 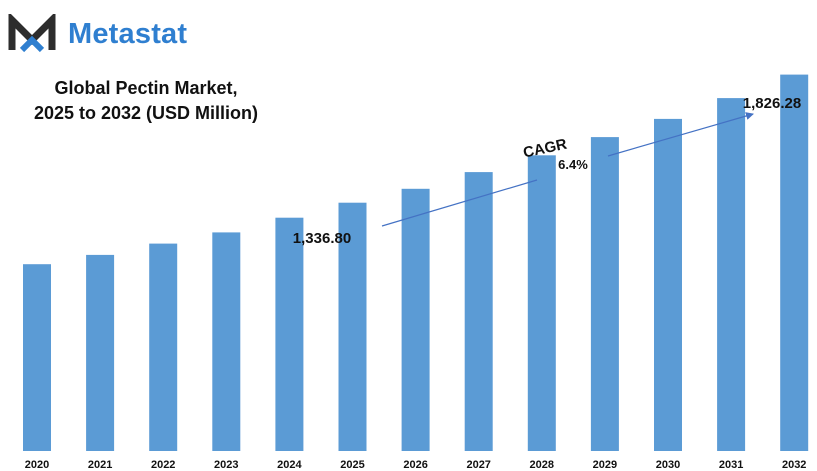 I want to click on x-tick-label-2021: 2021, so click(x=100, y=465).